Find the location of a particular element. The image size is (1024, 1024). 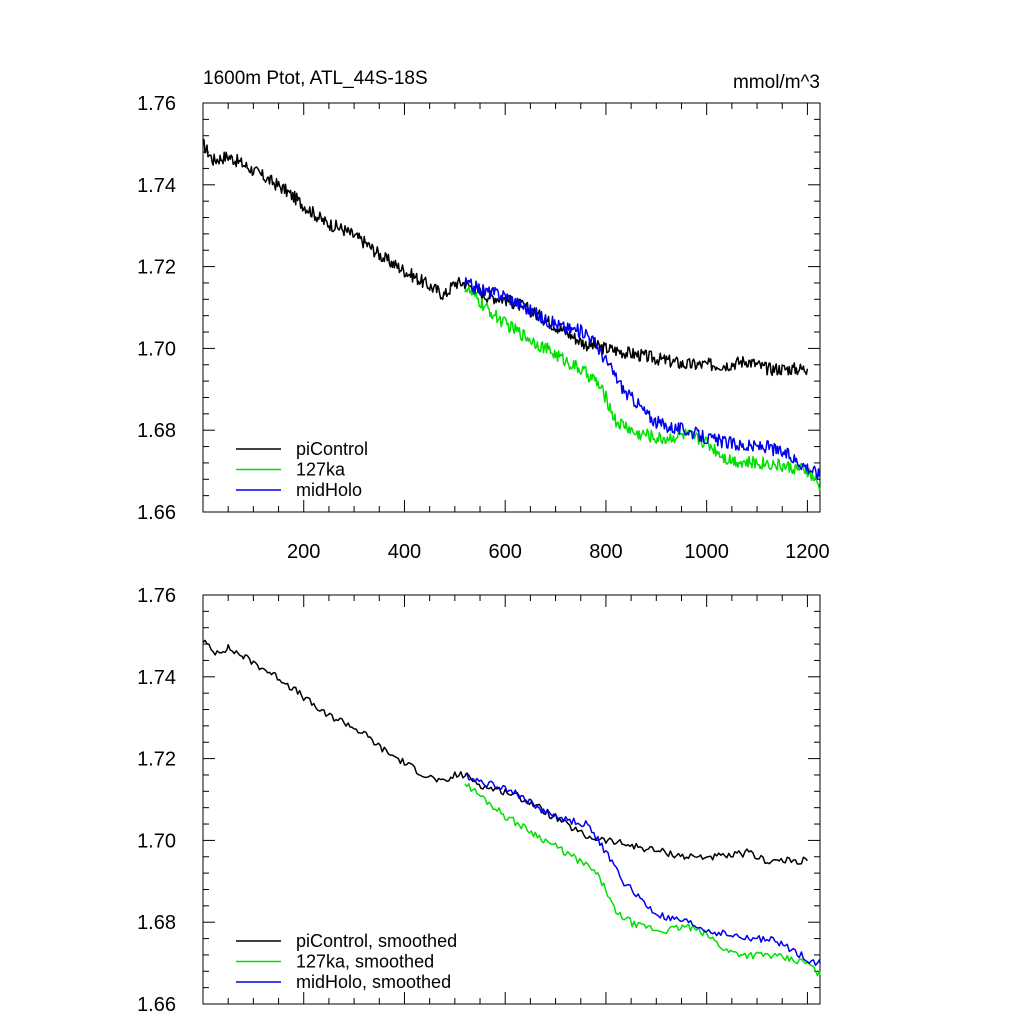

legend-label-midholo: midHolo is located at coordinates (329, 490).